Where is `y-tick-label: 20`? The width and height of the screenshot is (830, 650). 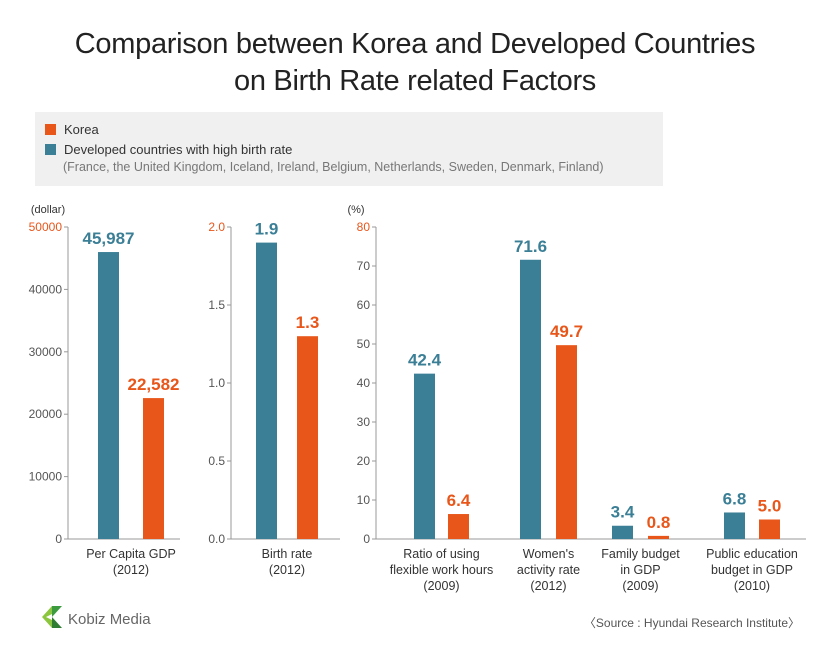
y-tick-label: 20 is located at coordinates (364, 461).